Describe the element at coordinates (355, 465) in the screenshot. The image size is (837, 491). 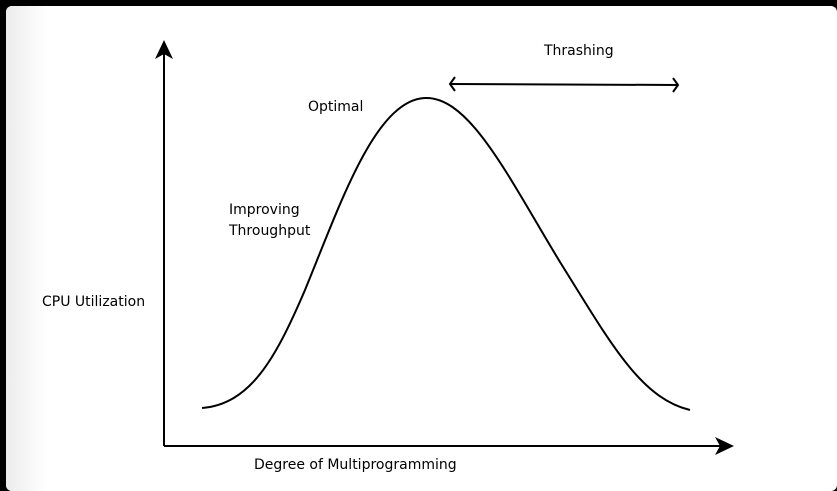
I see `x-axis-label: Degree of Multiprogramming` at that location.